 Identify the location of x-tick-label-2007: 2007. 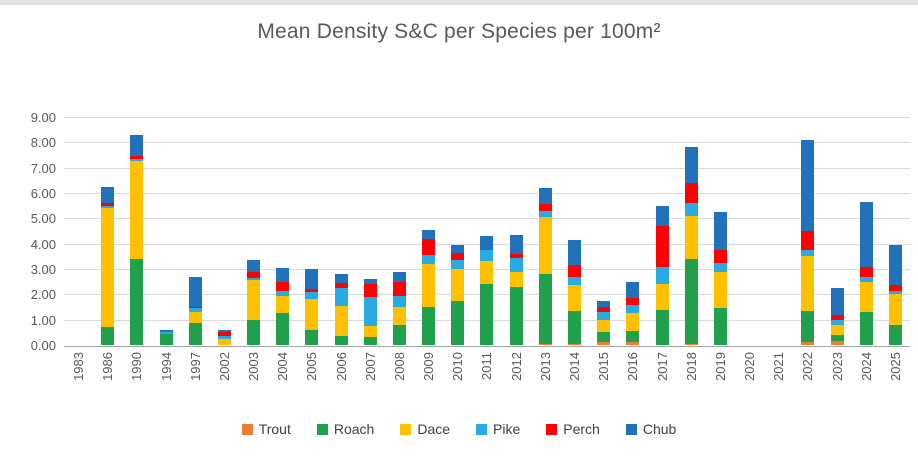
(370, 366).